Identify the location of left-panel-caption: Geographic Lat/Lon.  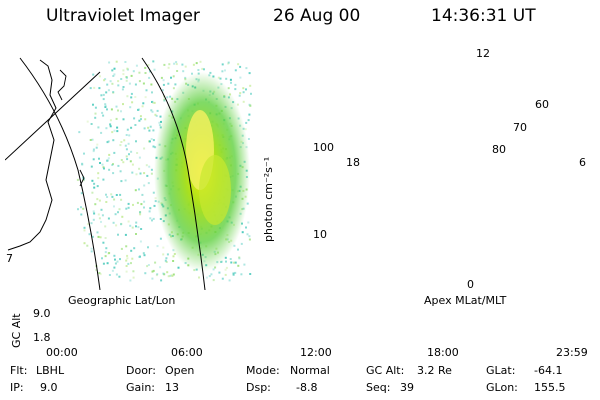
(122, 300).